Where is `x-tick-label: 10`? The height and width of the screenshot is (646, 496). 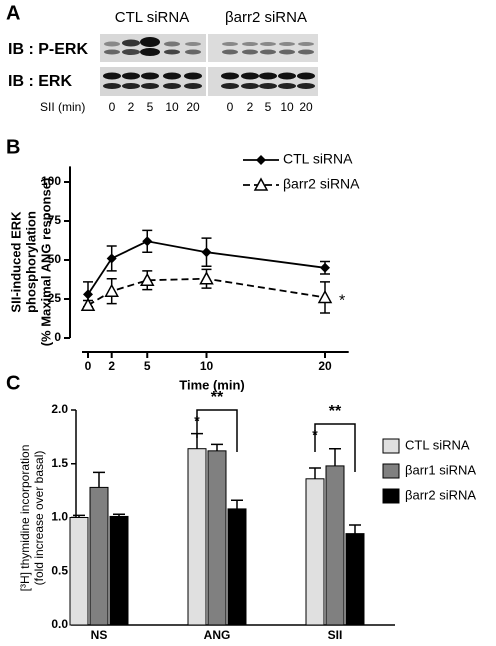
x-tick-label: 10 is located at coordinates (207, 366).